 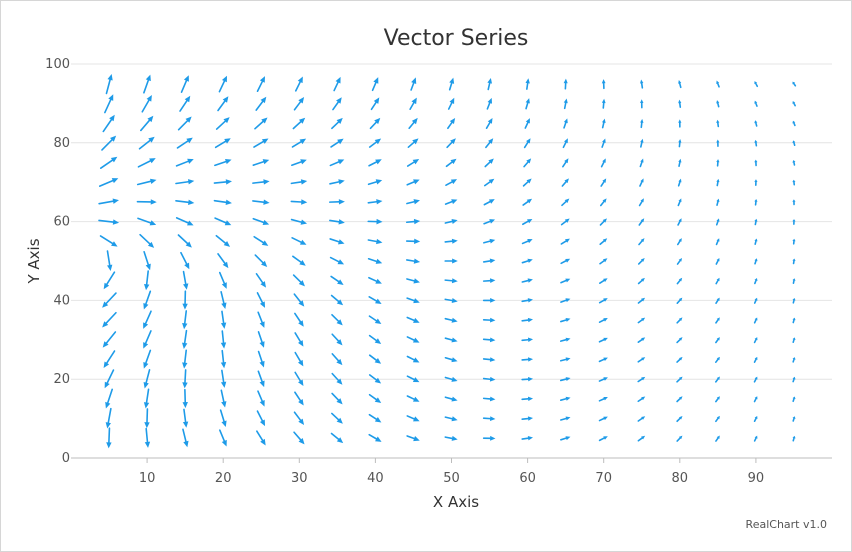 What do you see at coordinates (451, 478) in the screenshot?
I see `x-tick-label: 50` at bounding box center [451, 478].